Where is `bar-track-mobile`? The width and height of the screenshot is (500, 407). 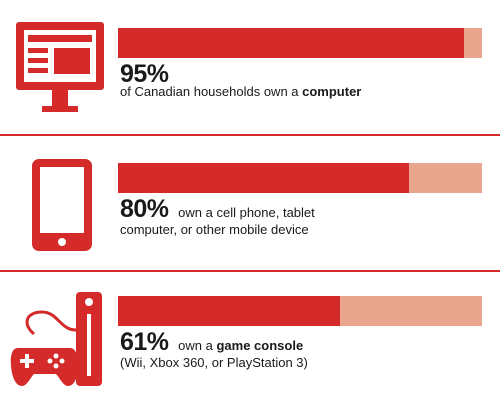 bar-track-mobile is located at coordinates (300, 178).